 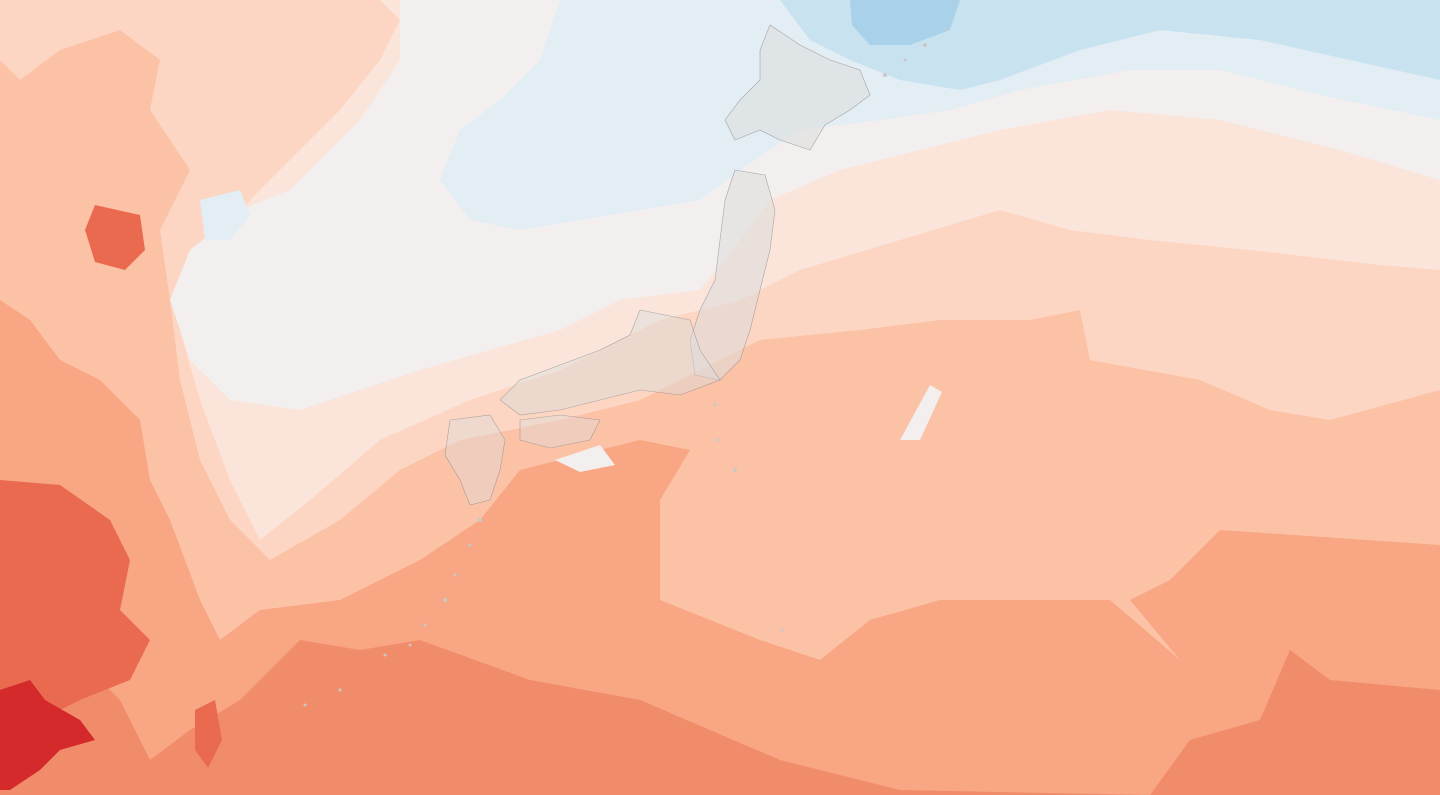 I want to click on izu-islands, so click(x=748, y=517).